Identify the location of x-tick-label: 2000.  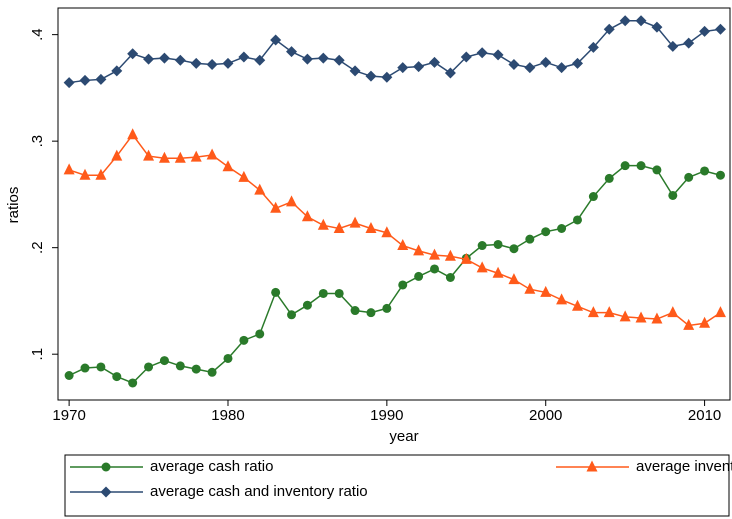
(545, 415).